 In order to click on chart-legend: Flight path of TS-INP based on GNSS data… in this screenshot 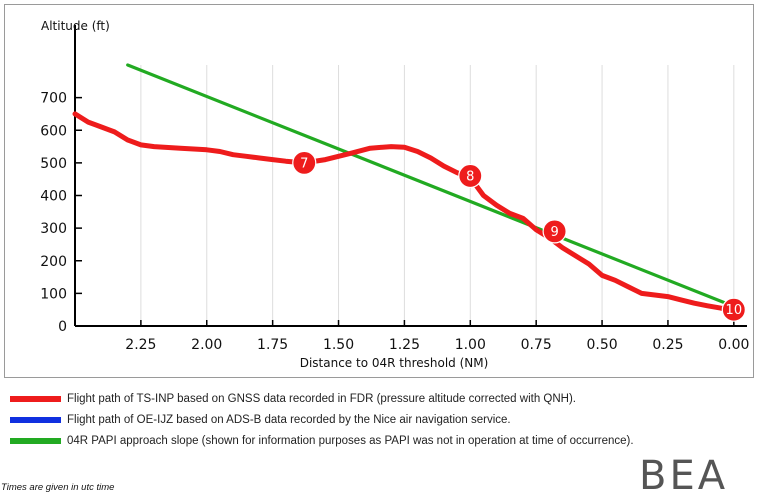, I will do `click(380, 421)`.